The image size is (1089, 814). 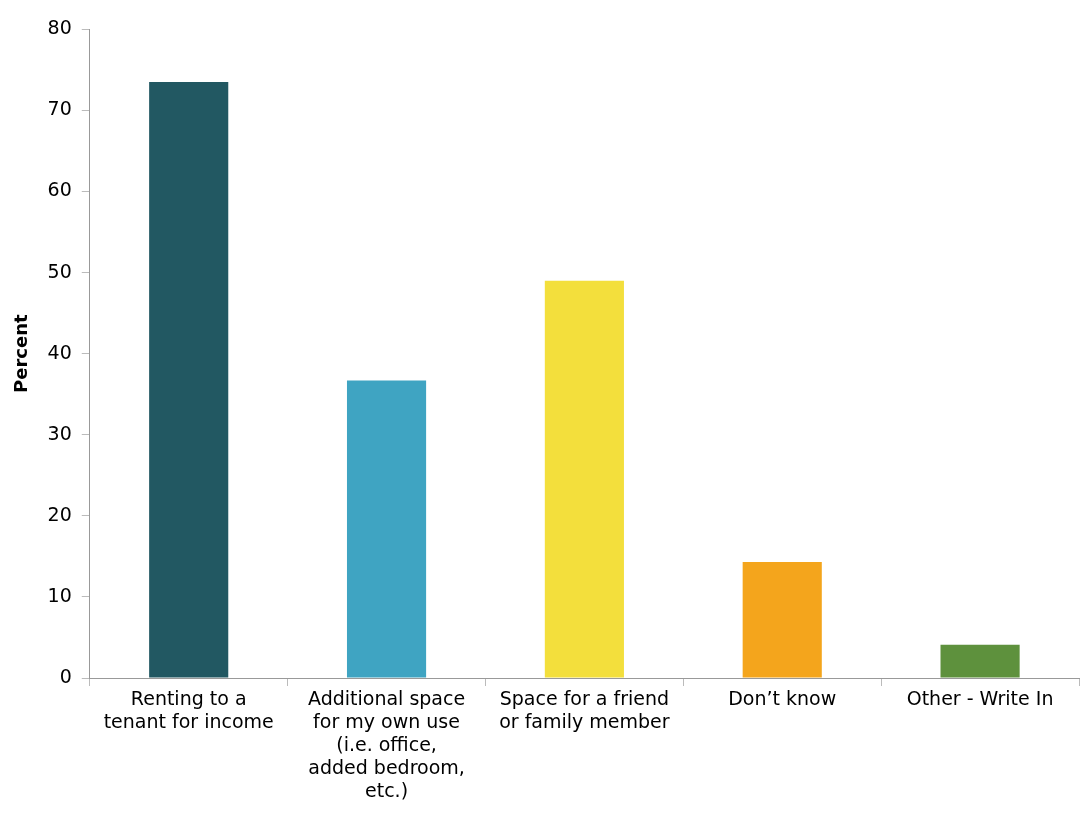 I want to click on x-tick-label: Other - Write In, so click(x=980, y=698).